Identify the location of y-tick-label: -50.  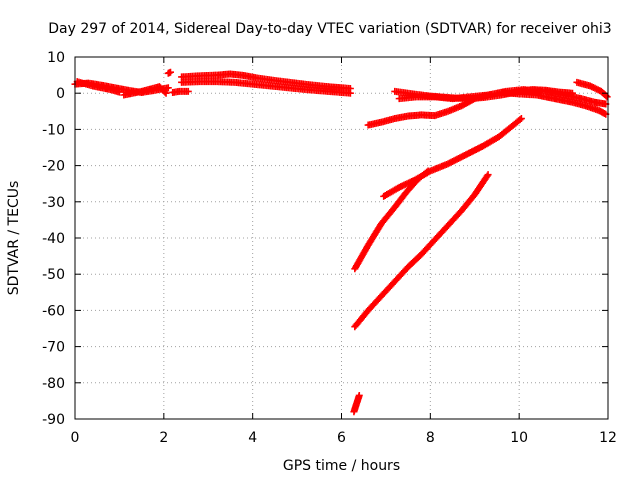
(53, 275).